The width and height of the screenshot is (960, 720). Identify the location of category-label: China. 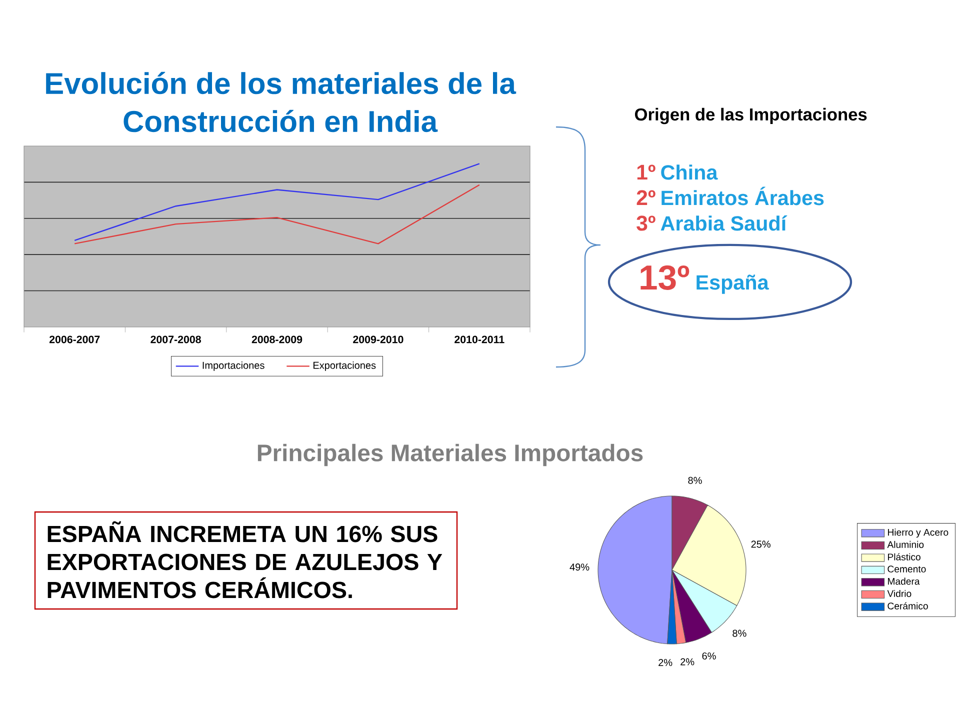
(689, 172).